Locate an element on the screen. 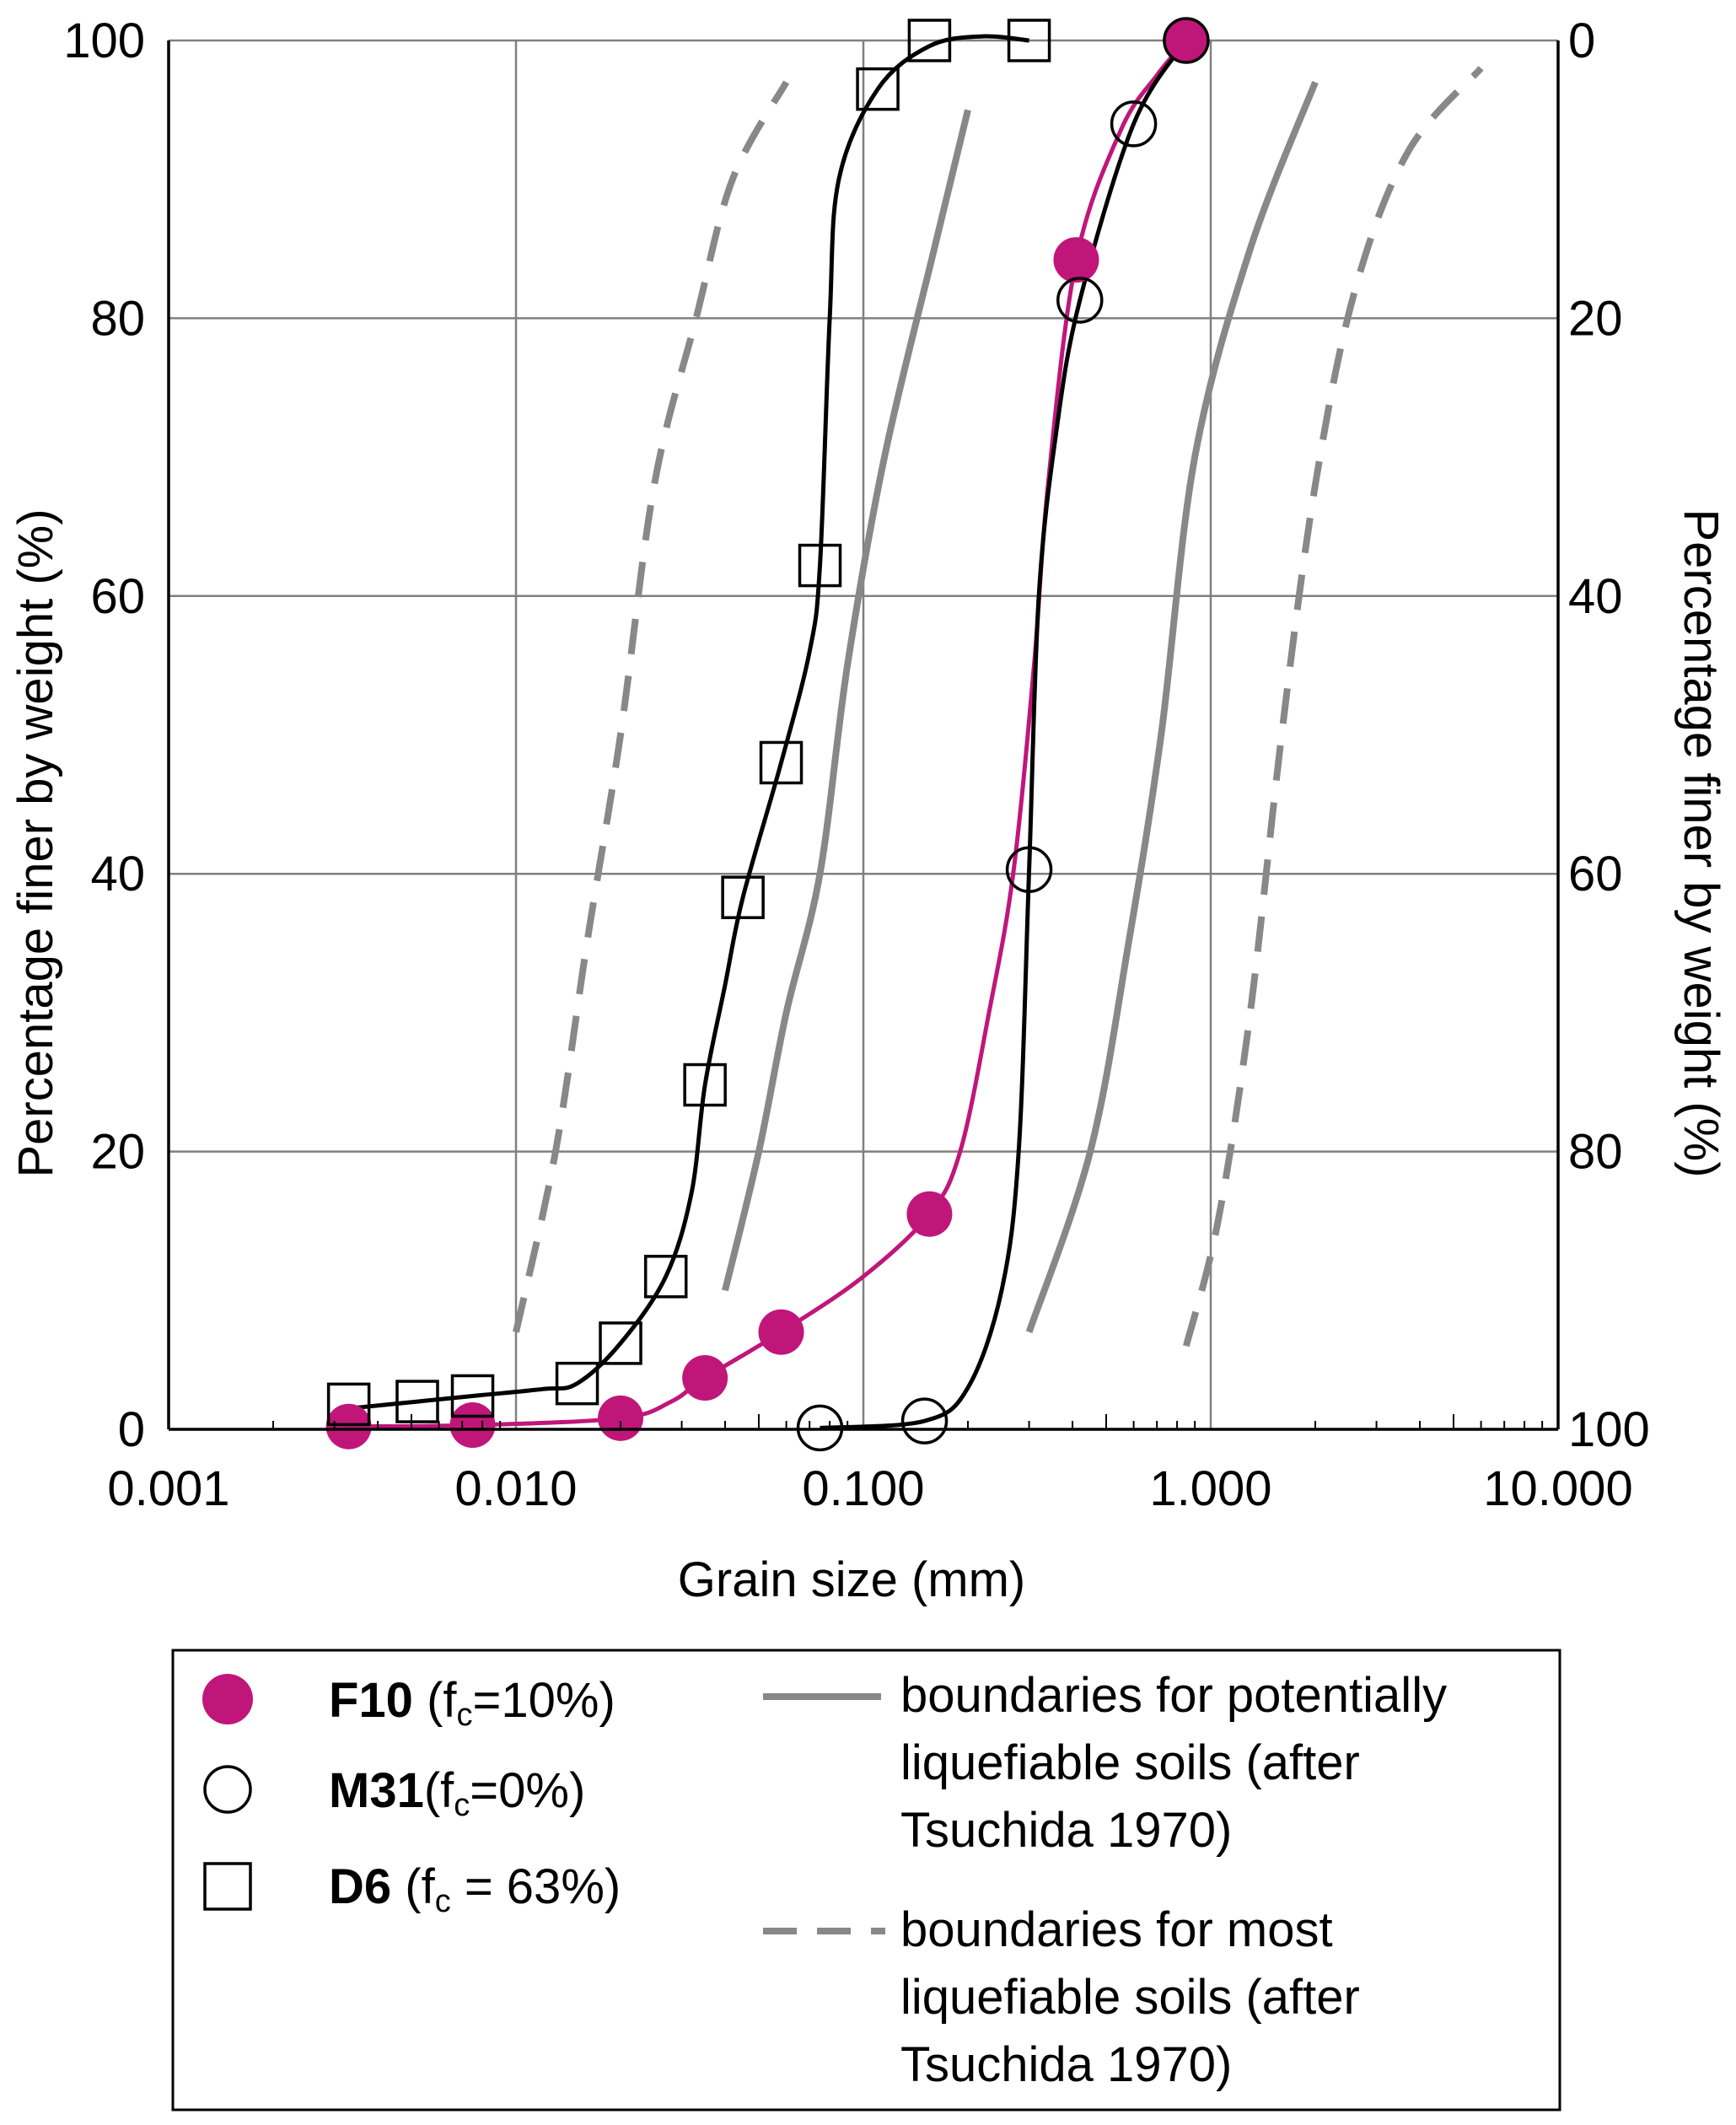 The image size is (1736, 2125). legend-label-f10: F10 (fc=10%) is located at coordinates (472, 1703).